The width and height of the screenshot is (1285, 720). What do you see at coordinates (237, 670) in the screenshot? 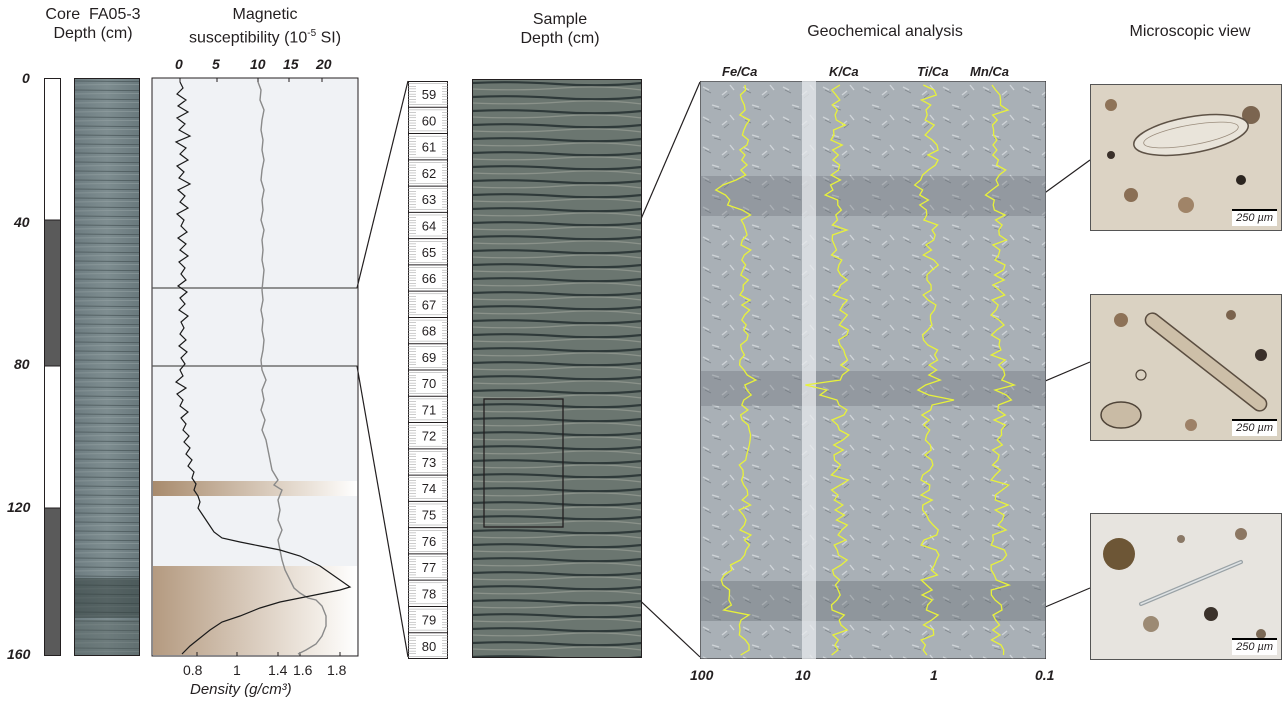
I see `density-tick-1: 1` at bounding box center [237, 670].